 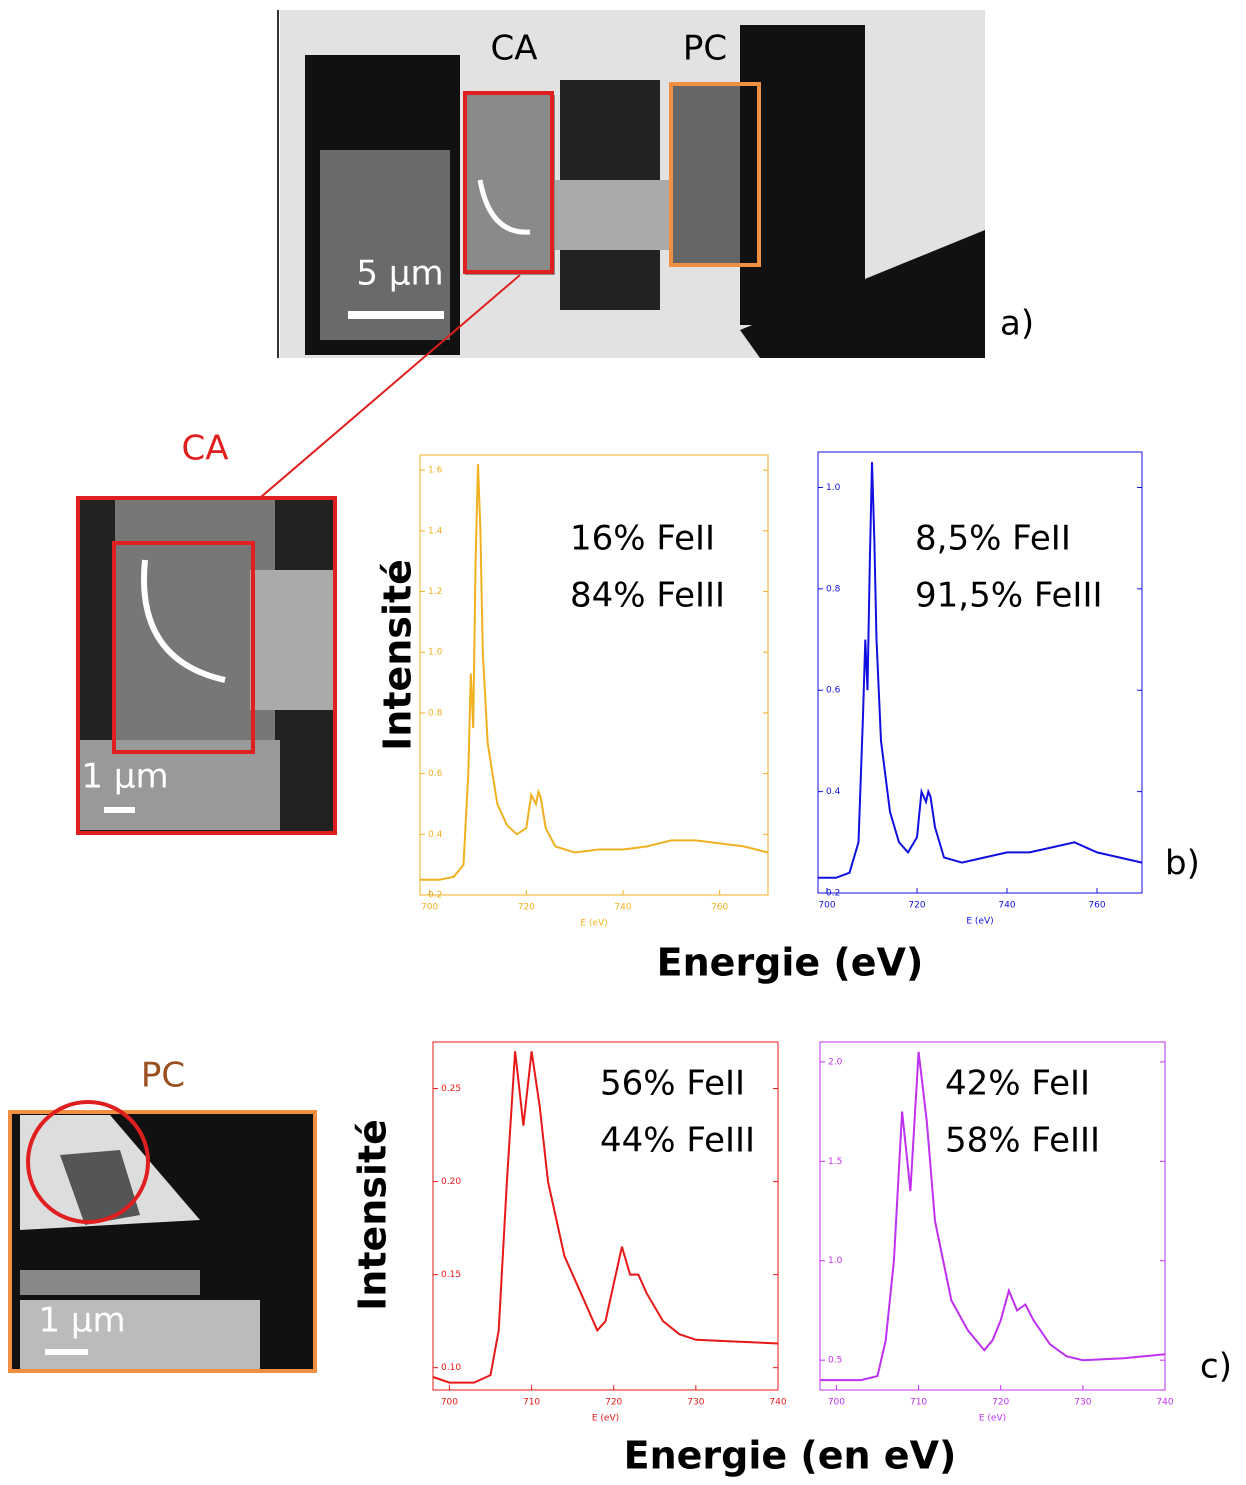 I want to click on annotation: 58% FeIII, so click(x=1022, y=1141).